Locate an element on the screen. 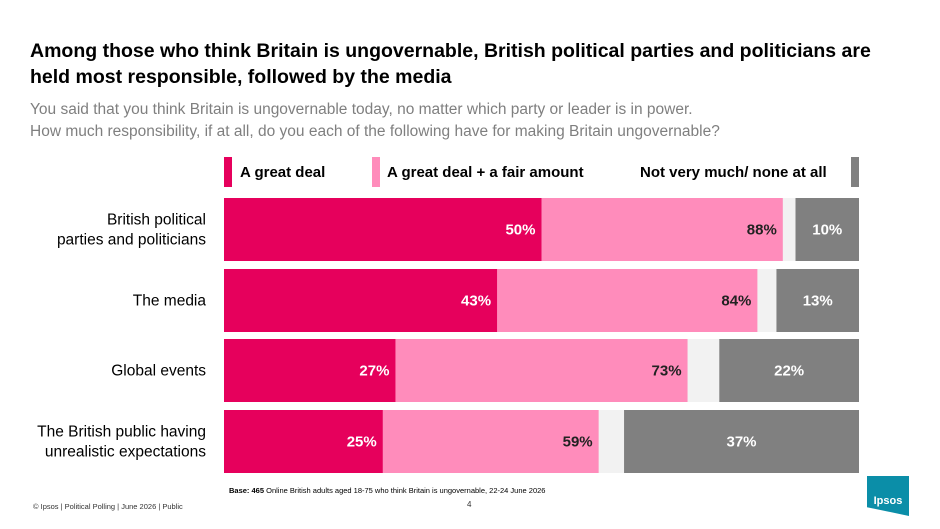  legend-label-not-much: Not very much/ none at all is located at coordinates (733, 172).